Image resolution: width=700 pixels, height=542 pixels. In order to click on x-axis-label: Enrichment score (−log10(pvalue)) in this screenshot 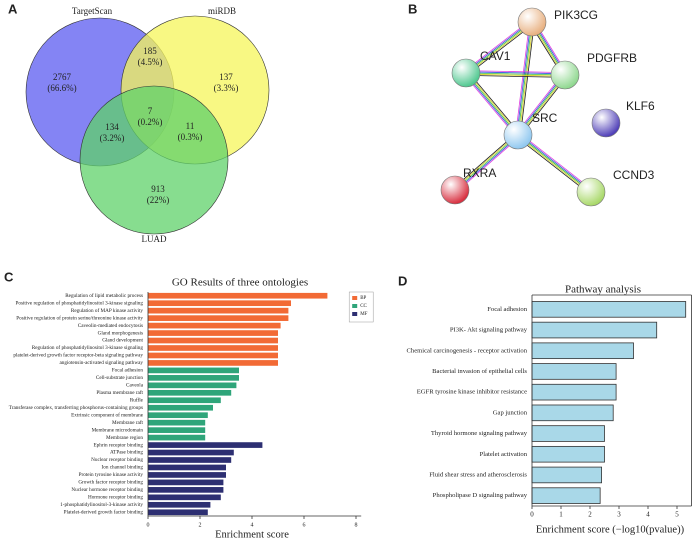, I will do `click(610, 529)`.